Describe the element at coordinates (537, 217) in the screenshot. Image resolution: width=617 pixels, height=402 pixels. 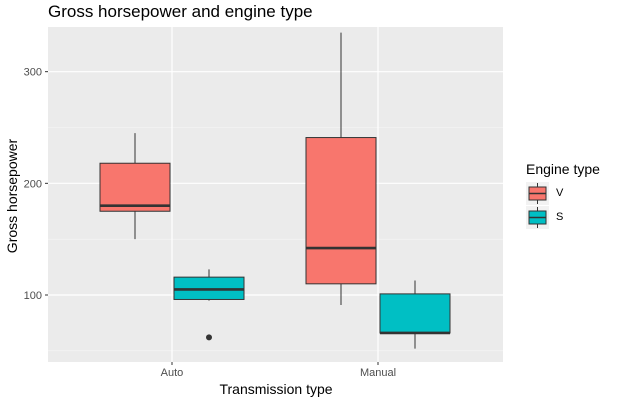
I see `legend-key-S` at that location.